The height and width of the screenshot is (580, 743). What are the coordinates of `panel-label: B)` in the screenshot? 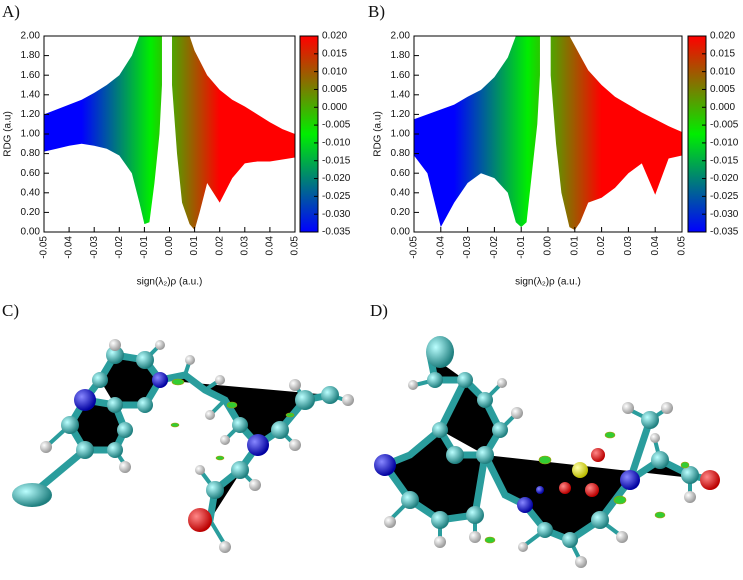 It's located at (376, 11).